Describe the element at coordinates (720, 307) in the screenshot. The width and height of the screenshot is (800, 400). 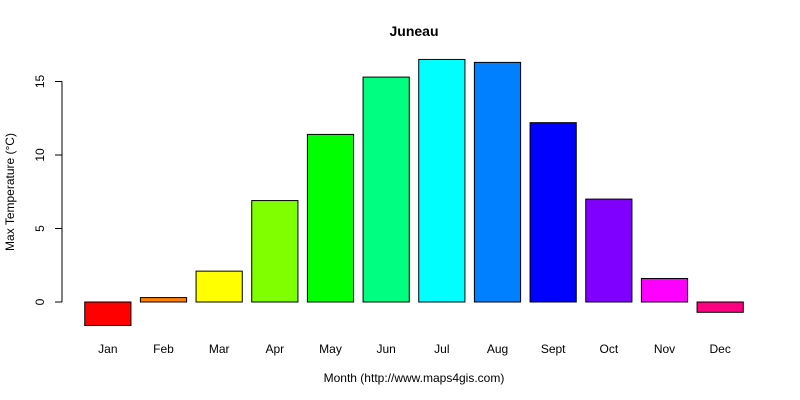
I see `bar-dec` at that location.